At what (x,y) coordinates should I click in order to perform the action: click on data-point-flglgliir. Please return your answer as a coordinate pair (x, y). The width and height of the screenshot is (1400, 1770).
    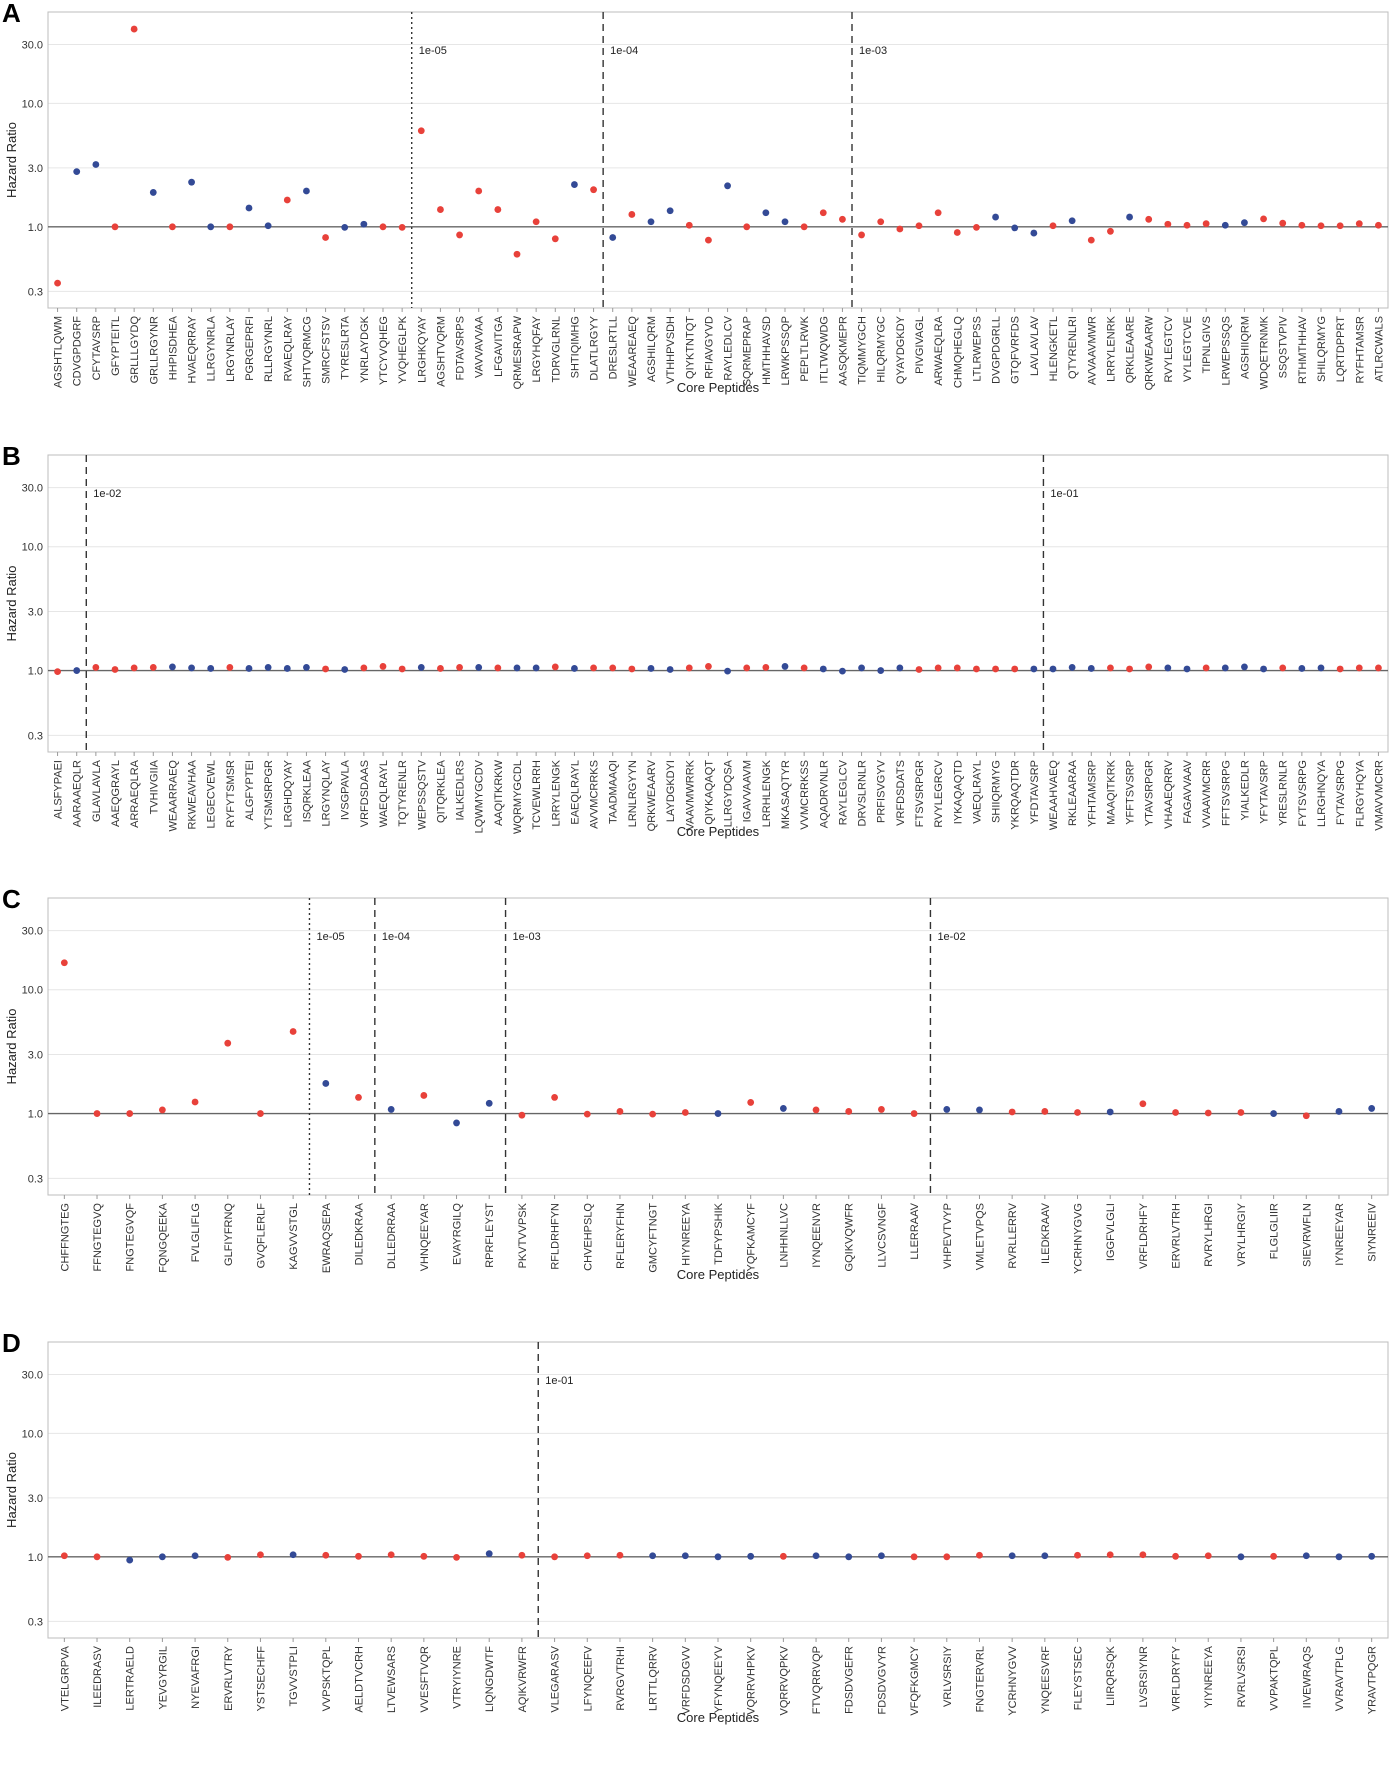
    Looking at the image, I should click on (1274, 1113).